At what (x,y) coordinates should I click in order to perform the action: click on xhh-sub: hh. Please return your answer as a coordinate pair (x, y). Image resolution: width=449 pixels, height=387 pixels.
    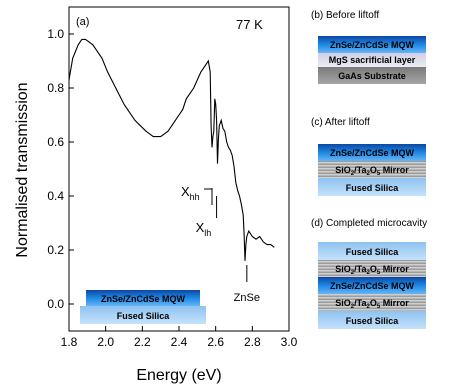
    Looking at the image, I should click on (195, 197).